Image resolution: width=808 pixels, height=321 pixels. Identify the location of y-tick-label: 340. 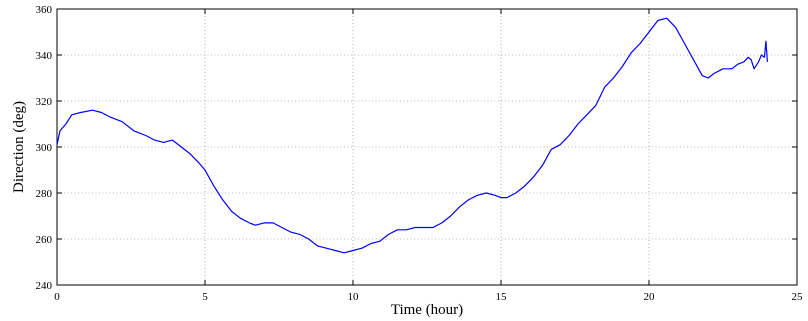
(44, 56).